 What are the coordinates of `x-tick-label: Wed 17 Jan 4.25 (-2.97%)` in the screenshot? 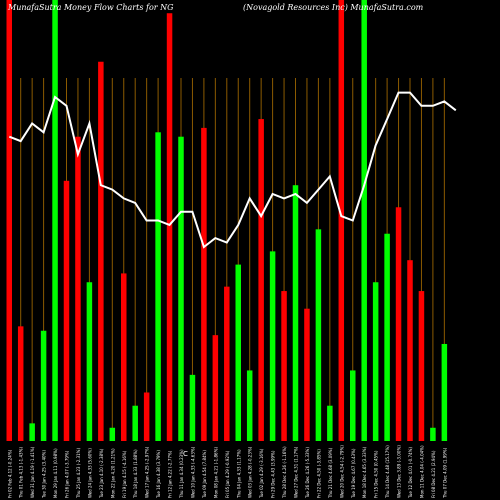 It's located at (147, 472).